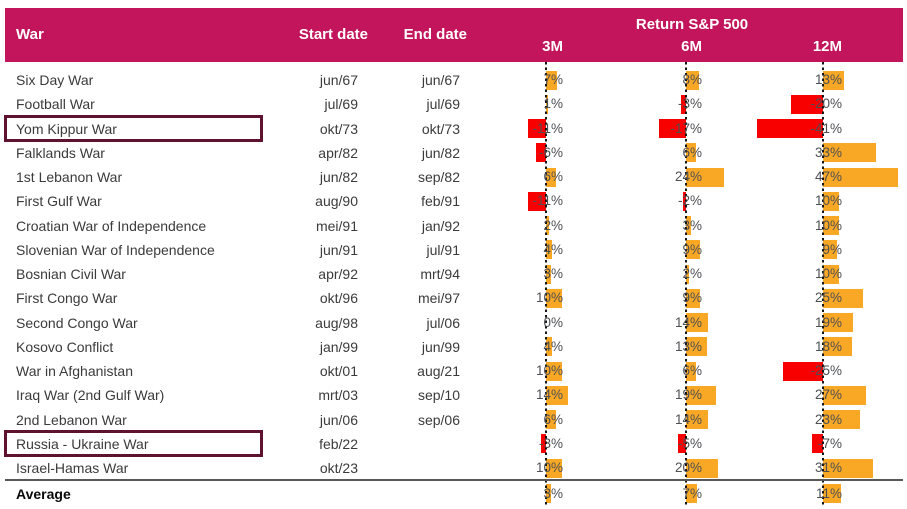  What do you see at coordinates (82, 443) in the screenshot?
I see `war-name: Russia - Ukraine War` at bounding box center [82, 443].